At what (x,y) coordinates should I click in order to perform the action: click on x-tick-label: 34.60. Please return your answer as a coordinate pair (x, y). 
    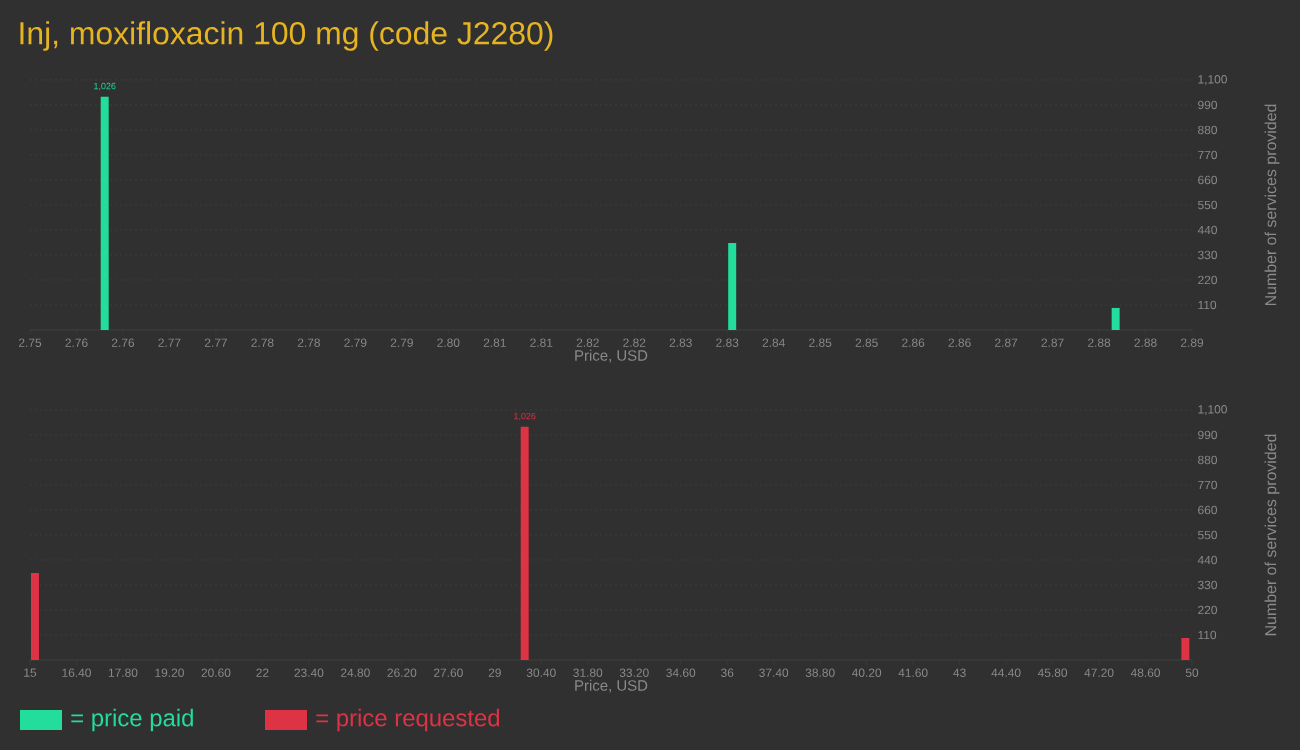
    Looking at the image, I should click on (681, 672).